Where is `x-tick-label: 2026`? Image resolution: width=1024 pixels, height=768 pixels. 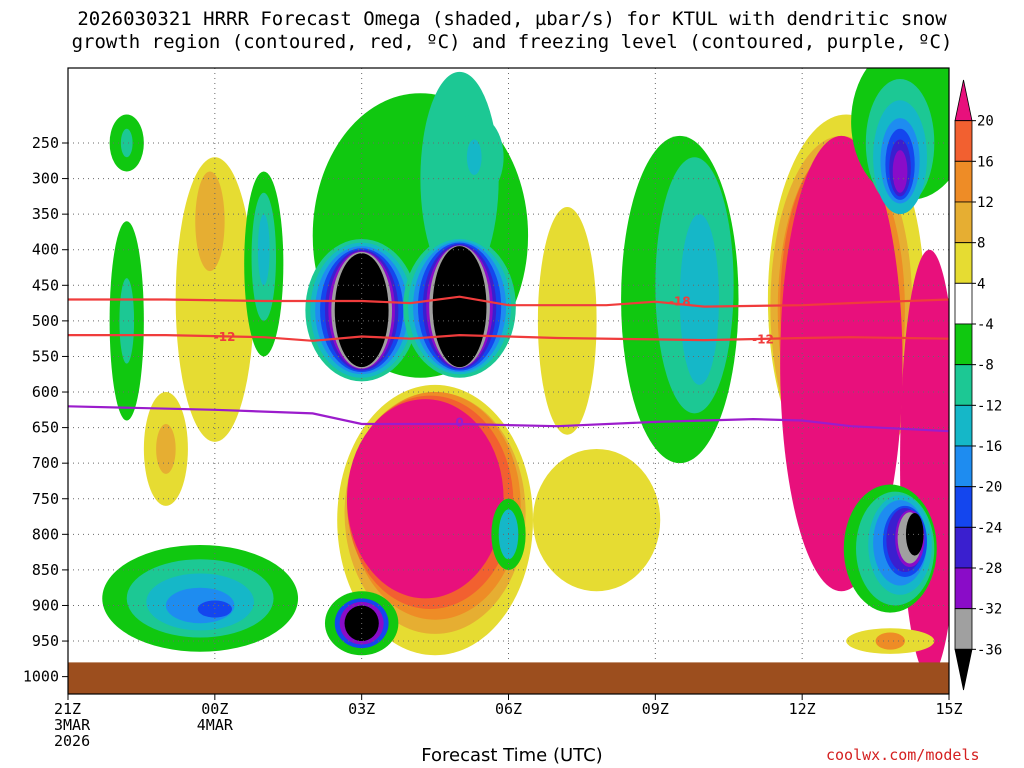 x-tick-label: 2026 is located at coordinates (72, 741).